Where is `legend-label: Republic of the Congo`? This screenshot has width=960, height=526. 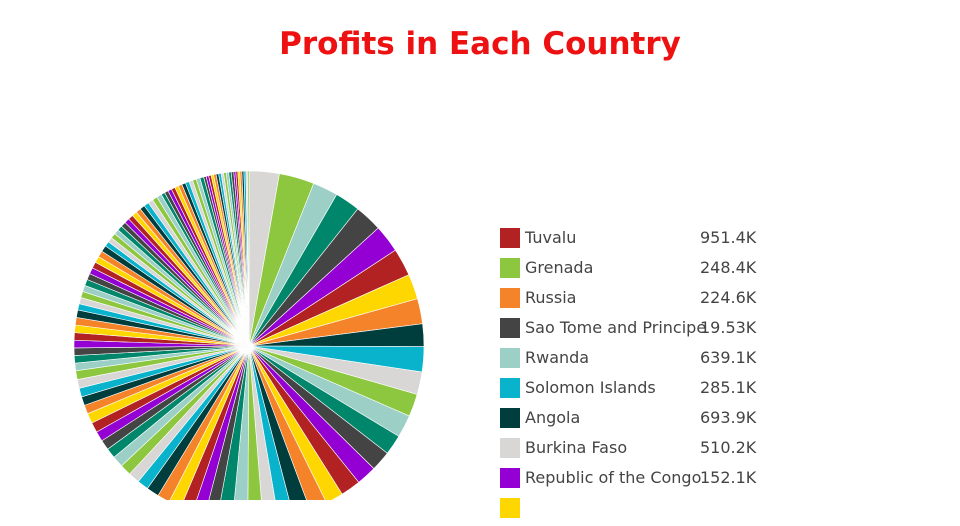
legend-label: Republic of the Congo is located at coordinates (613, 477).